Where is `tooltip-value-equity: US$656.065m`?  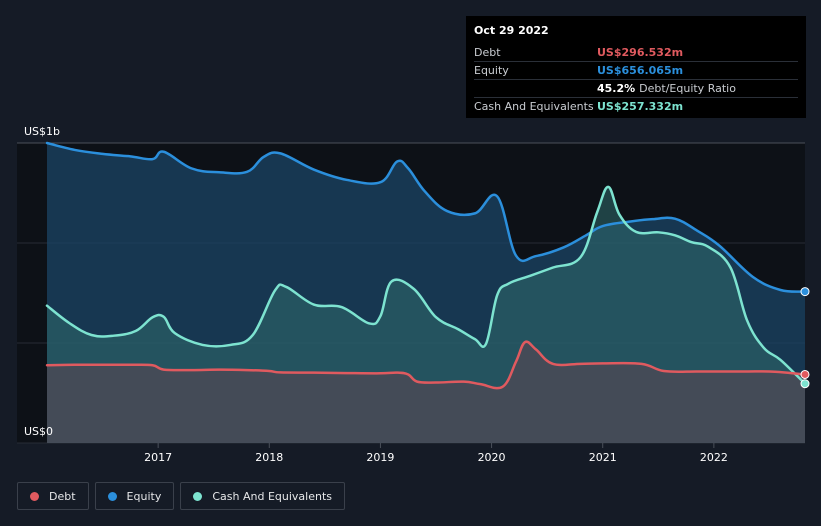
tooltip-value-equity: US$656.065m is located at coordinates (640, 70).